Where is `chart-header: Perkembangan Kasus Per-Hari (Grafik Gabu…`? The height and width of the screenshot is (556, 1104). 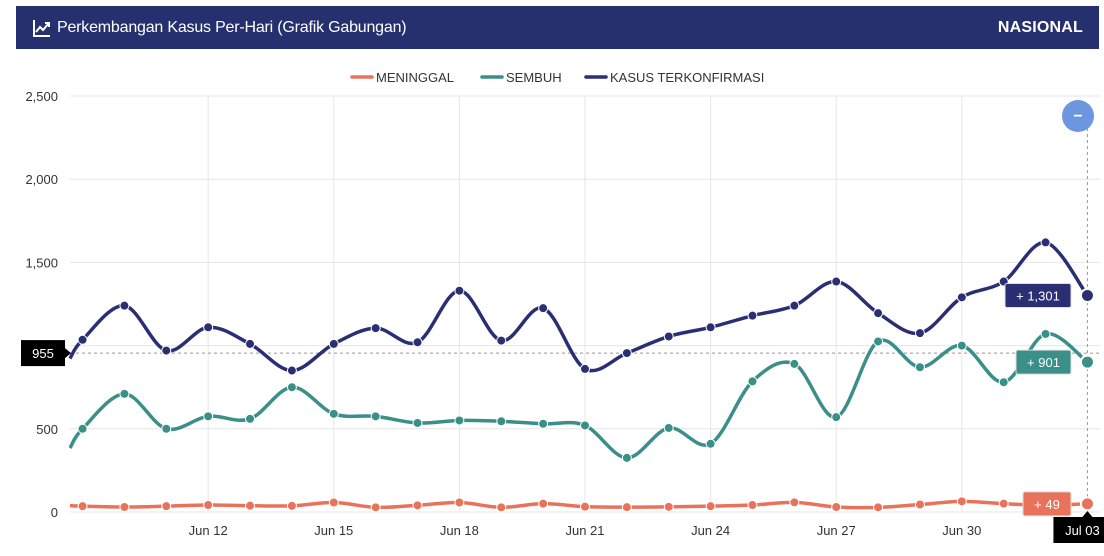 chart-header: Perkembangan Kasus Per-Hari (Grafik Gabu… is located at coordinates (557, 27).